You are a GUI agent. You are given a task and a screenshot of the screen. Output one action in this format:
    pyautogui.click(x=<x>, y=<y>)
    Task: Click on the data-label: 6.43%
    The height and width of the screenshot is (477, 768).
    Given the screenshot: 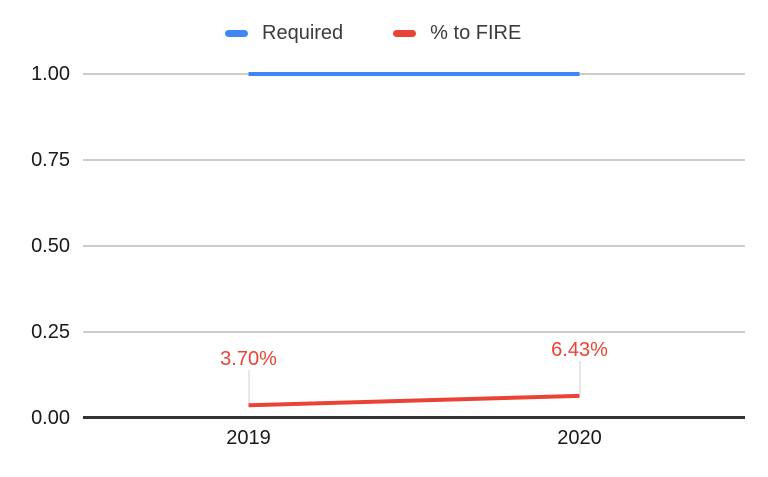 What is the action you would take?
    pyautogui.click(x=579, y=349)
    